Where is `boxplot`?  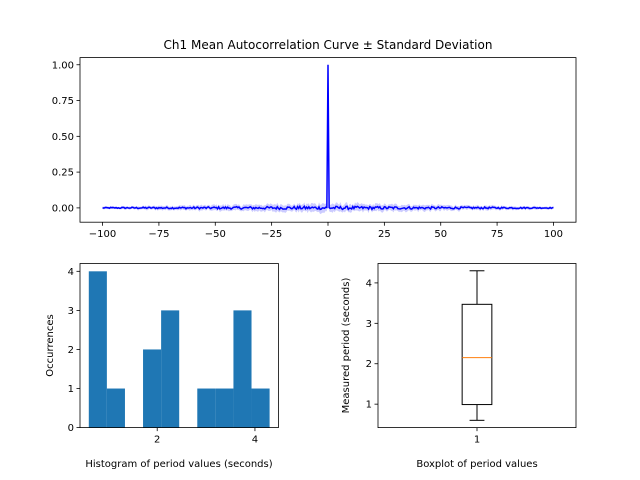
boxplot is located at coordinates (477, 345).